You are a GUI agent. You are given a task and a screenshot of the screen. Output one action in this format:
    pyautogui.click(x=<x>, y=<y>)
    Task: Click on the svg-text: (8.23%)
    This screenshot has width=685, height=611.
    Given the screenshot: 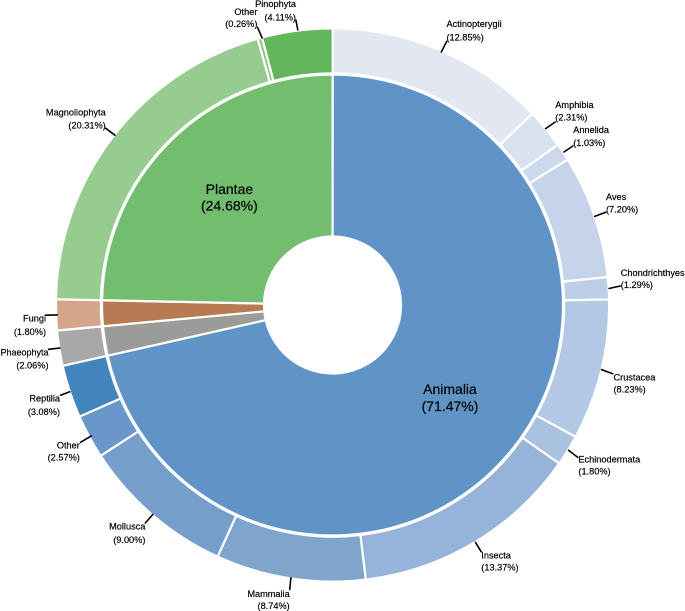 What is the action you would take?
    pyautogui.click(x=630, y=390)
    